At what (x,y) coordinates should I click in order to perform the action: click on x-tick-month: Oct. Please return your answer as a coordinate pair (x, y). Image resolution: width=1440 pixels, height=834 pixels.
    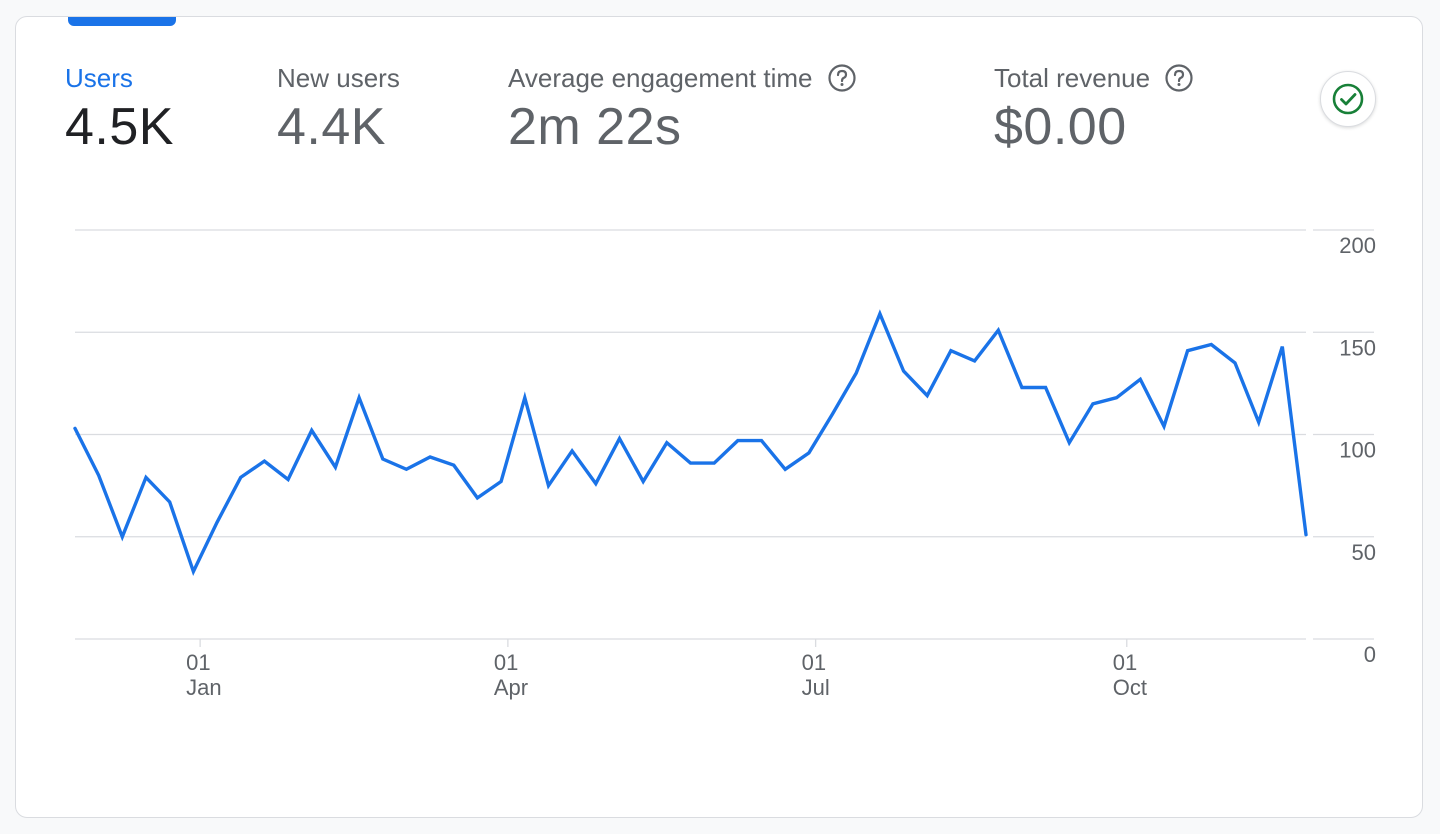
    Looking at the image, I should click on (1130, 687).